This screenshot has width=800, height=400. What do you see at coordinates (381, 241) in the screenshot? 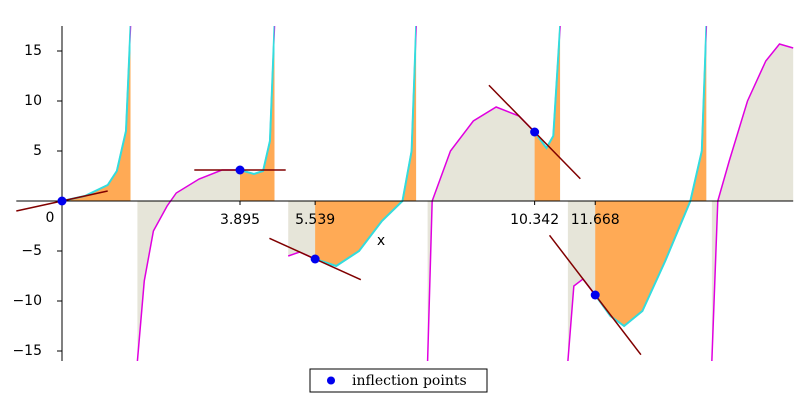
I see `x-axis-label: x` at bounding box center [381, 241].